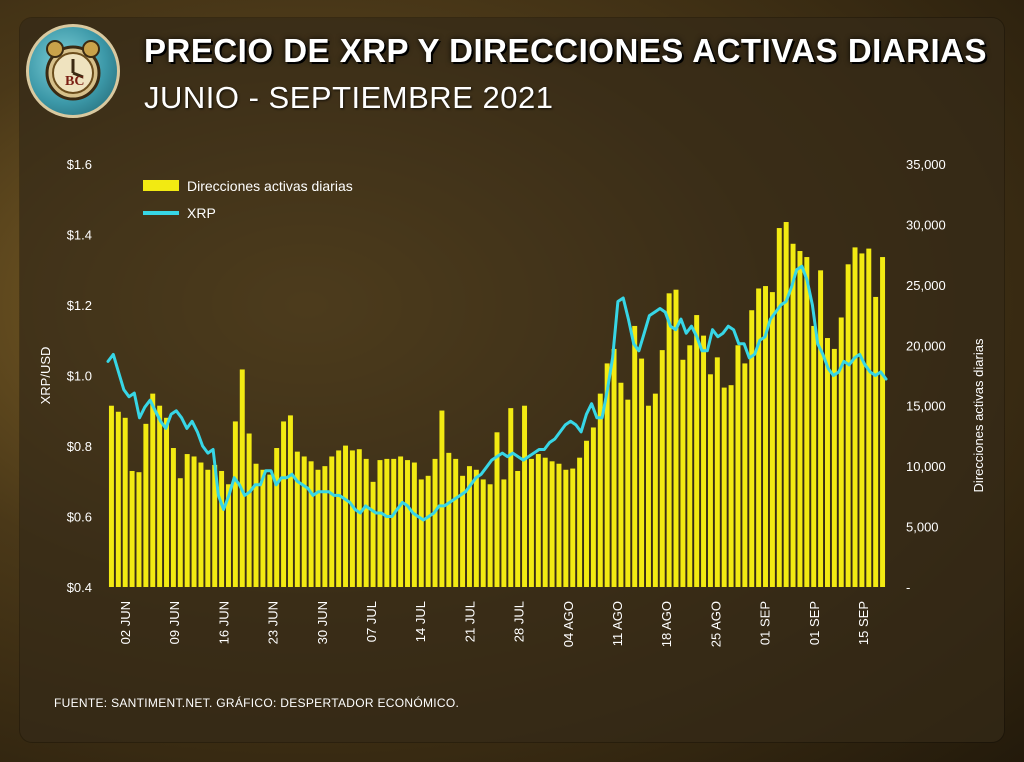 This screenshot has height=762, width=1024. What do you see at coordinates (349, 97) in the screenshot?
I see `chart-subtitle: JUNIO - SEPTIEMBRE 2021` at bounding box center [349, 97].